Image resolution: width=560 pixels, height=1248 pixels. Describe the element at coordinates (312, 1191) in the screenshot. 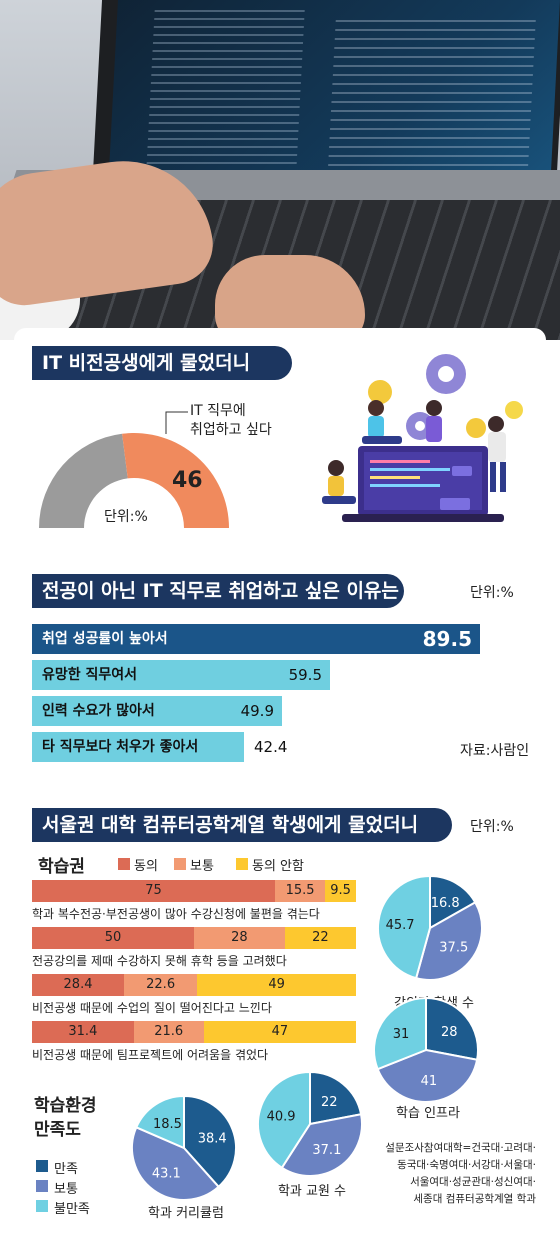

I see `pie-caption: 학과 교원 수` at that location.